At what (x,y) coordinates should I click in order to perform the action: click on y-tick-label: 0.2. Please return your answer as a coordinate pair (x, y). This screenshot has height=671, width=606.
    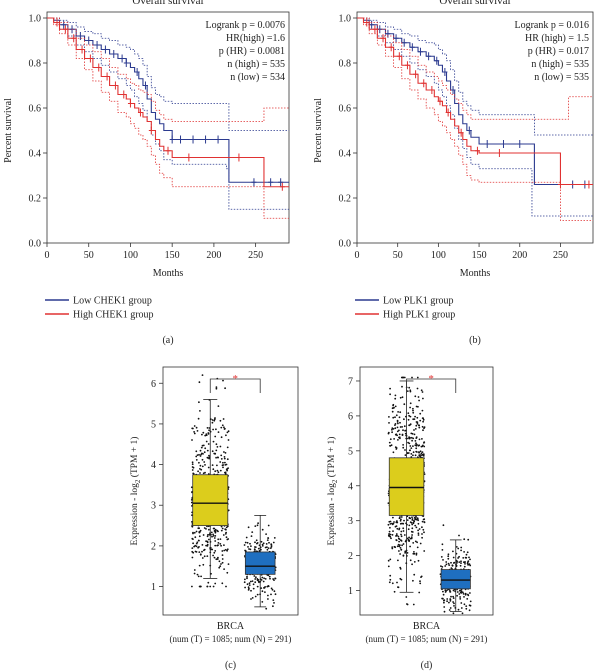
    Looking at the image, I should click on (35, 199).